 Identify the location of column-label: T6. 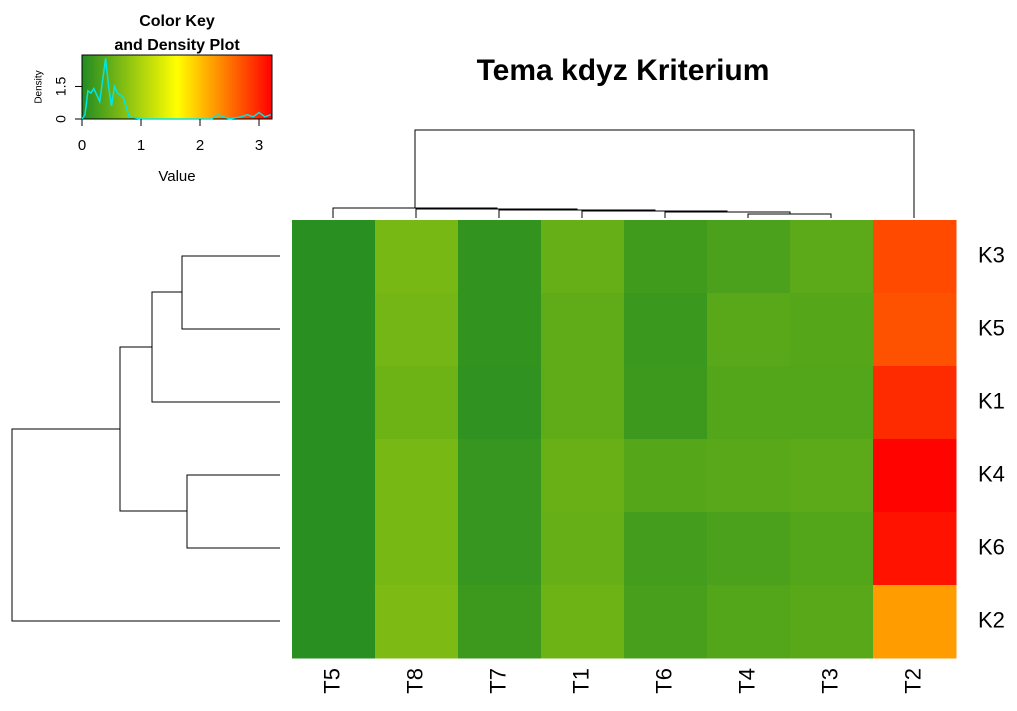
(663, 681).